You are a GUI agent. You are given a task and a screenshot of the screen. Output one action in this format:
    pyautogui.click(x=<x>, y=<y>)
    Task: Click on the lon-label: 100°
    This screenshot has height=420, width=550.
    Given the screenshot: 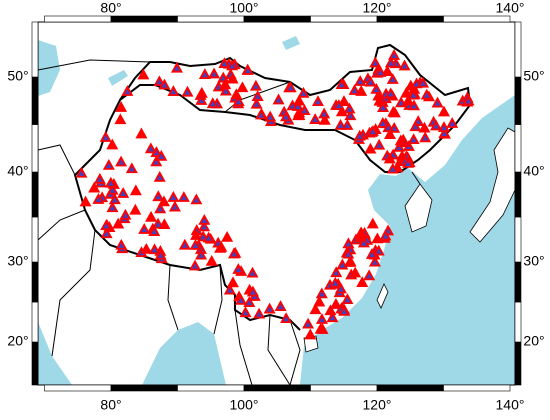 What is the action you would take?
    pyautogui.click(x=244, y=405)
    